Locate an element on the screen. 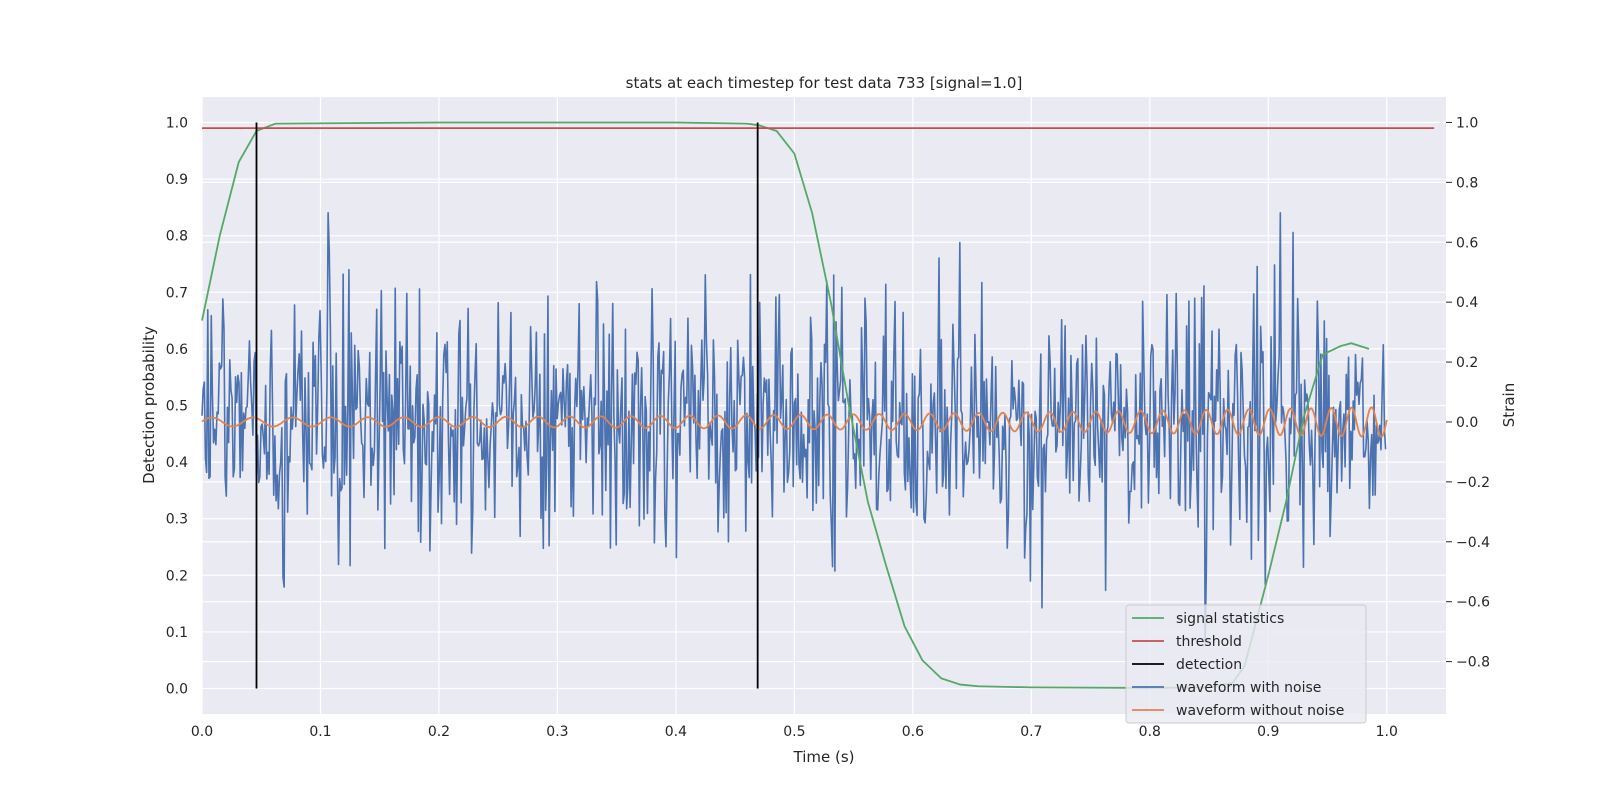  y-right-tick-label: −0.6 is located at coordinates (1473, 603).